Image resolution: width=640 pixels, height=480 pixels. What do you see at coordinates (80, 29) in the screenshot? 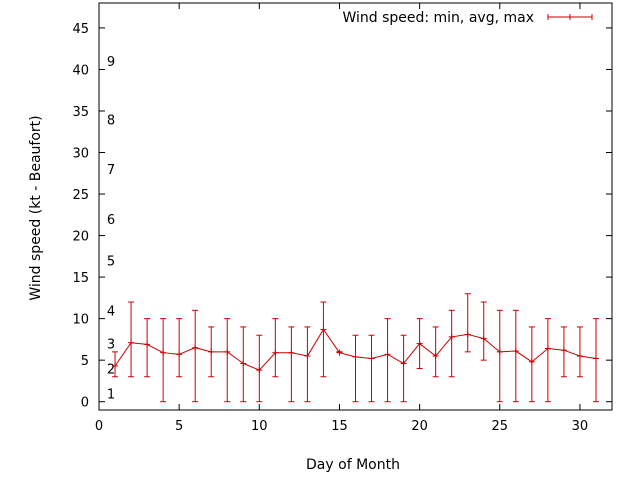
I see `y-tick-label: 45` at bounding box center [80, 29].